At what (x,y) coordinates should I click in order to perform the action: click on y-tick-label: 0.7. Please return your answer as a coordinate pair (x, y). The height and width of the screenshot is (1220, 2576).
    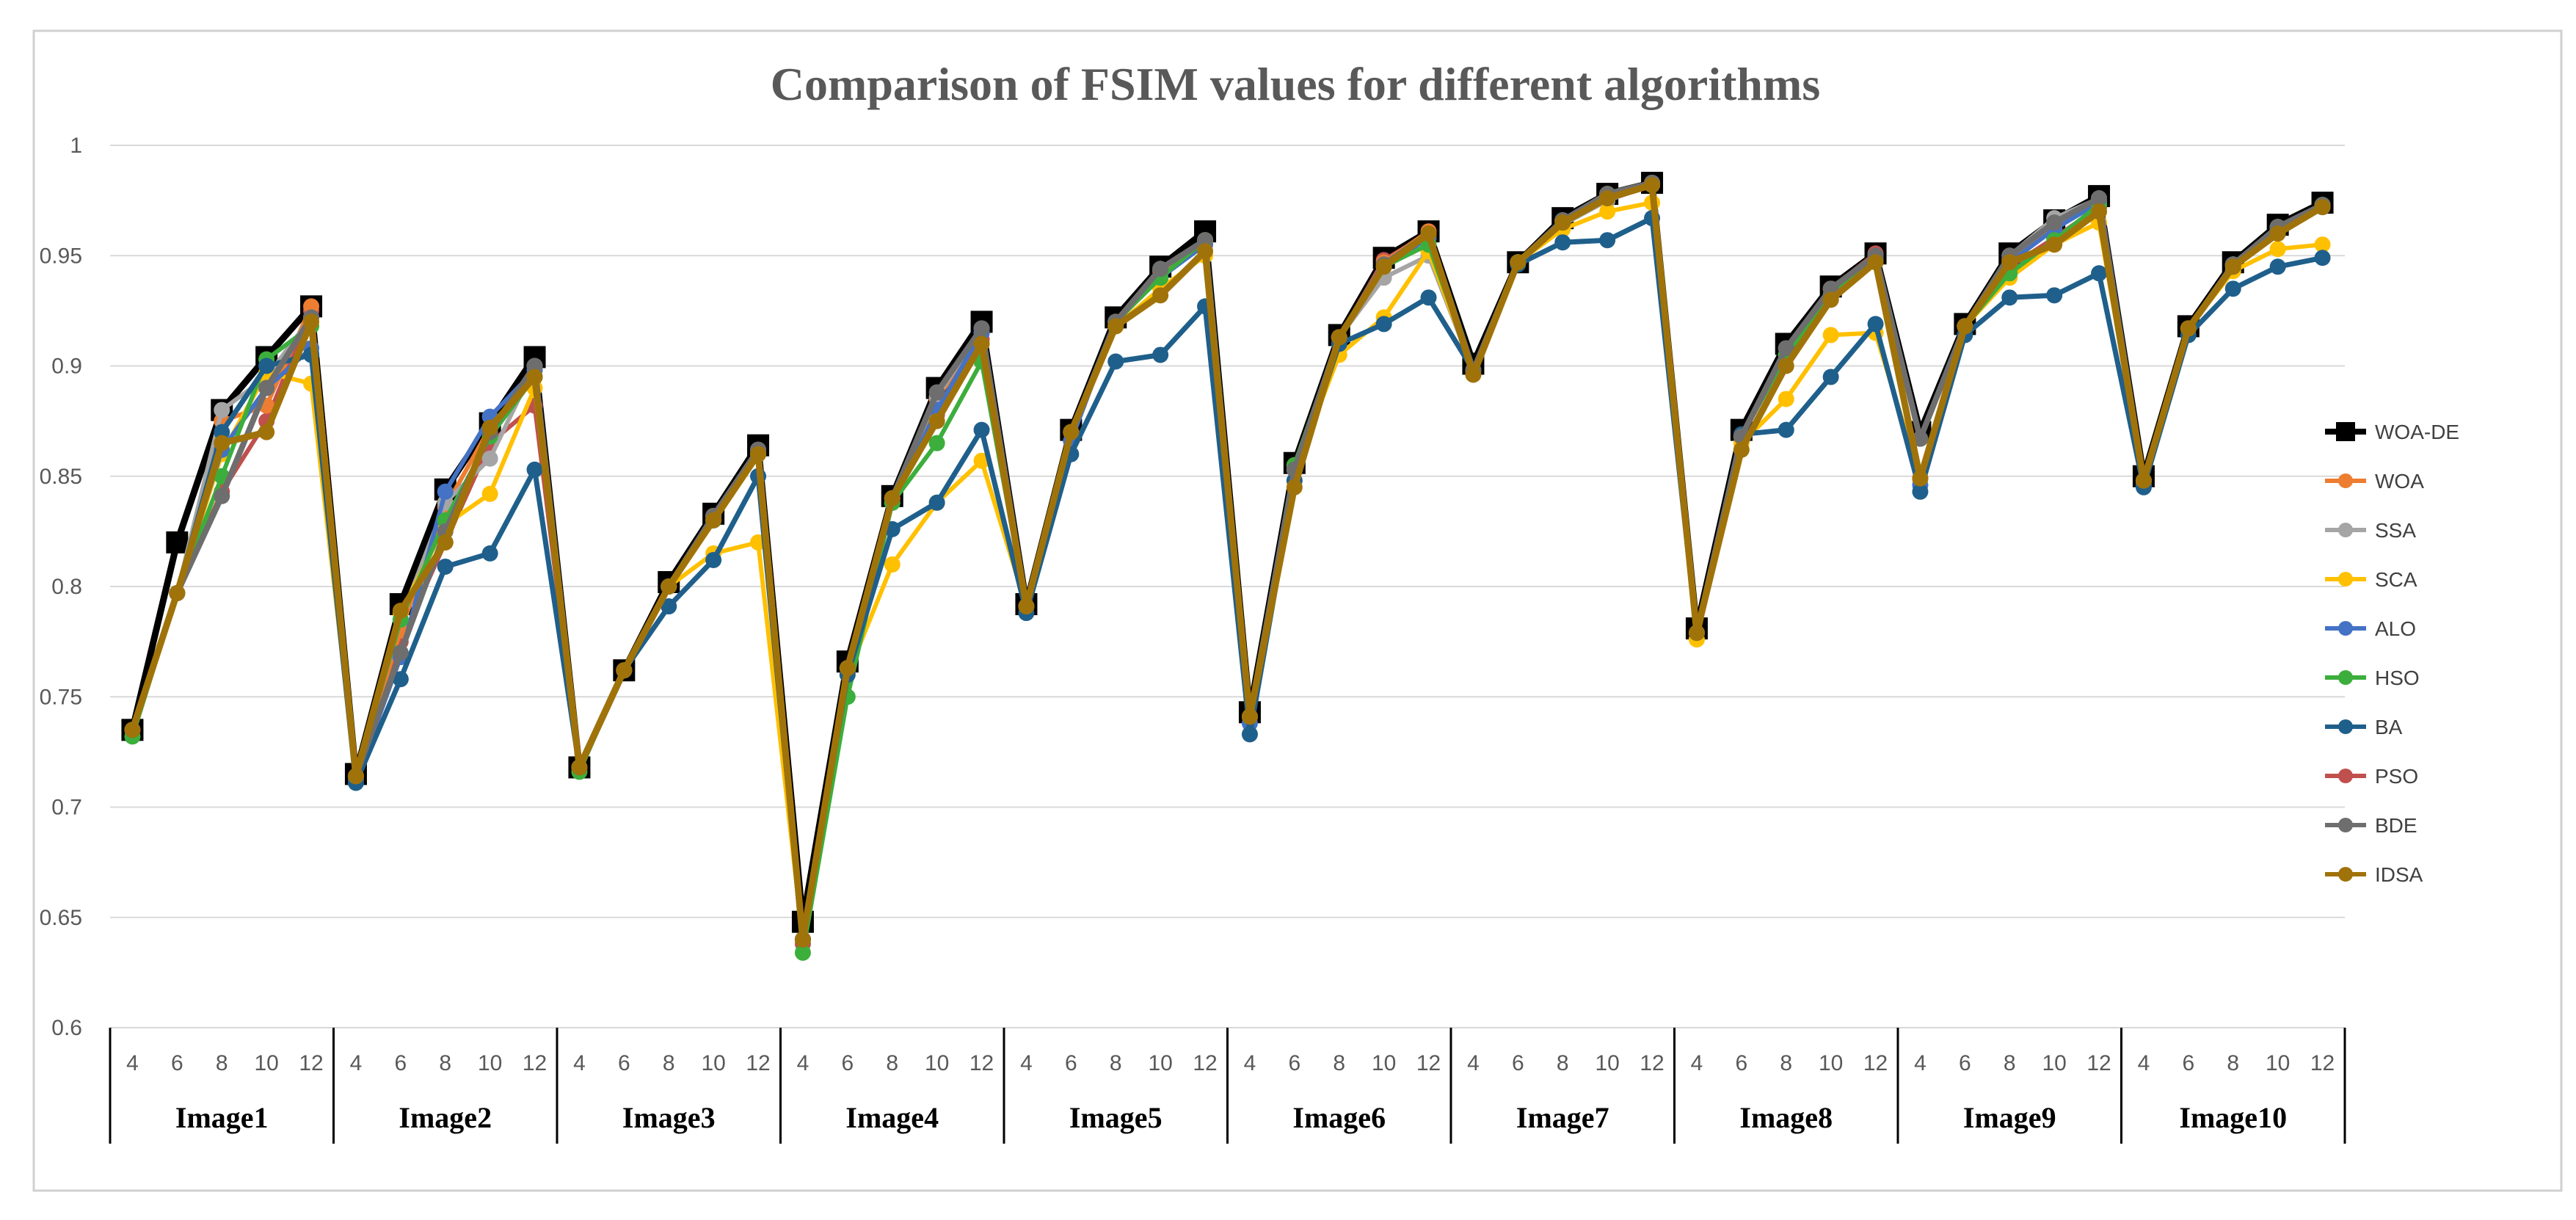
    Looking at the image, I should click on (66, 808).